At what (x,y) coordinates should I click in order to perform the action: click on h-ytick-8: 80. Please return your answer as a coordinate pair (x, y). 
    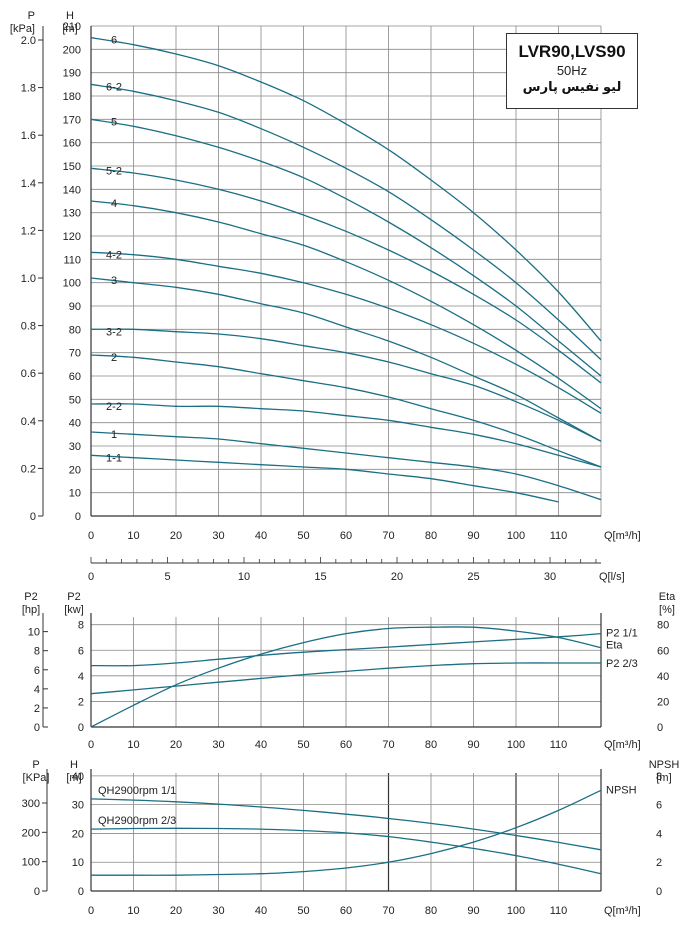
    Looking at the image, I should click on (75, 330).